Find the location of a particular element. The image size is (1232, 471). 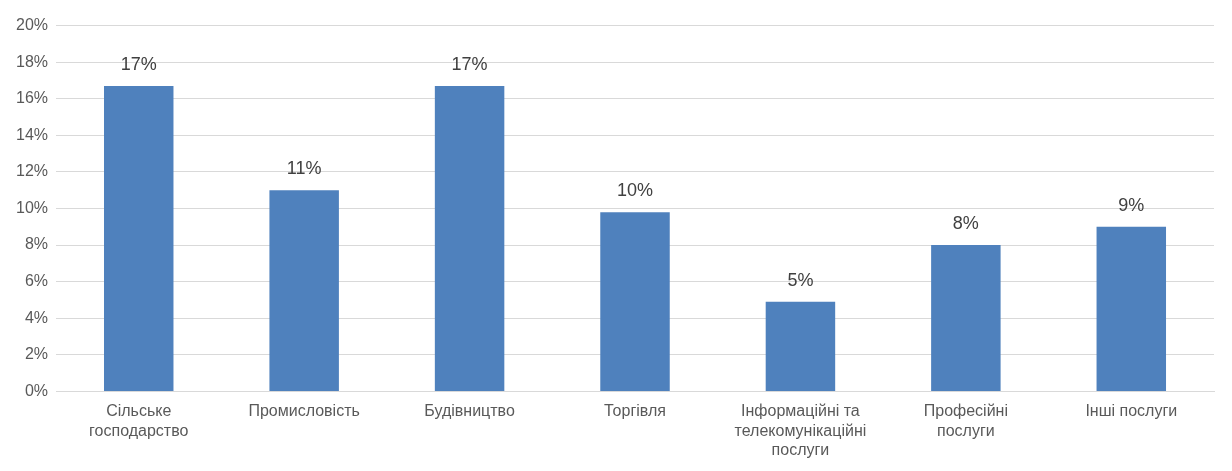

y-tick-label: 10% is located at coordinates (32, 207).